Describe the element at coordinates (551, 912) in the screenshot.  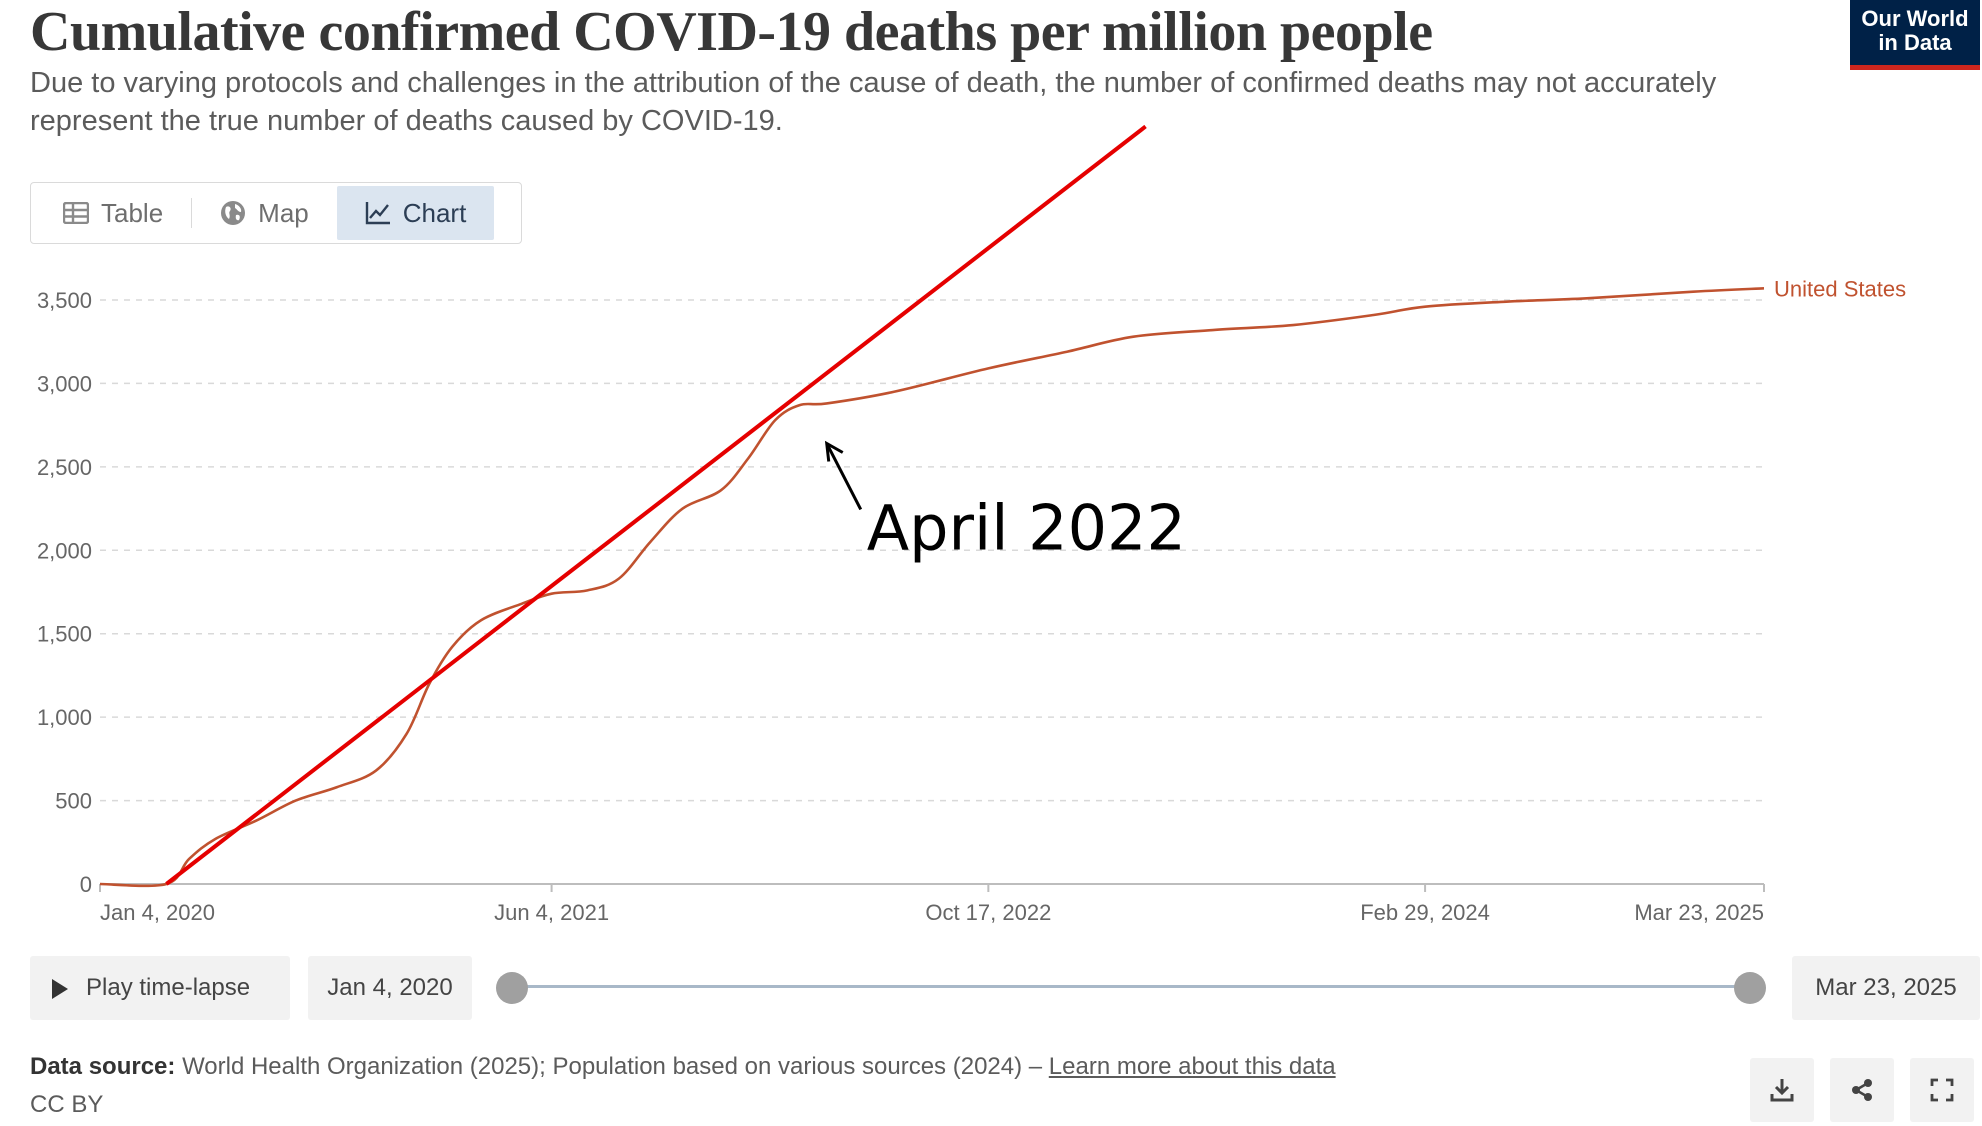
I see `x-tick-label: Jun 4, 2021` at that location.